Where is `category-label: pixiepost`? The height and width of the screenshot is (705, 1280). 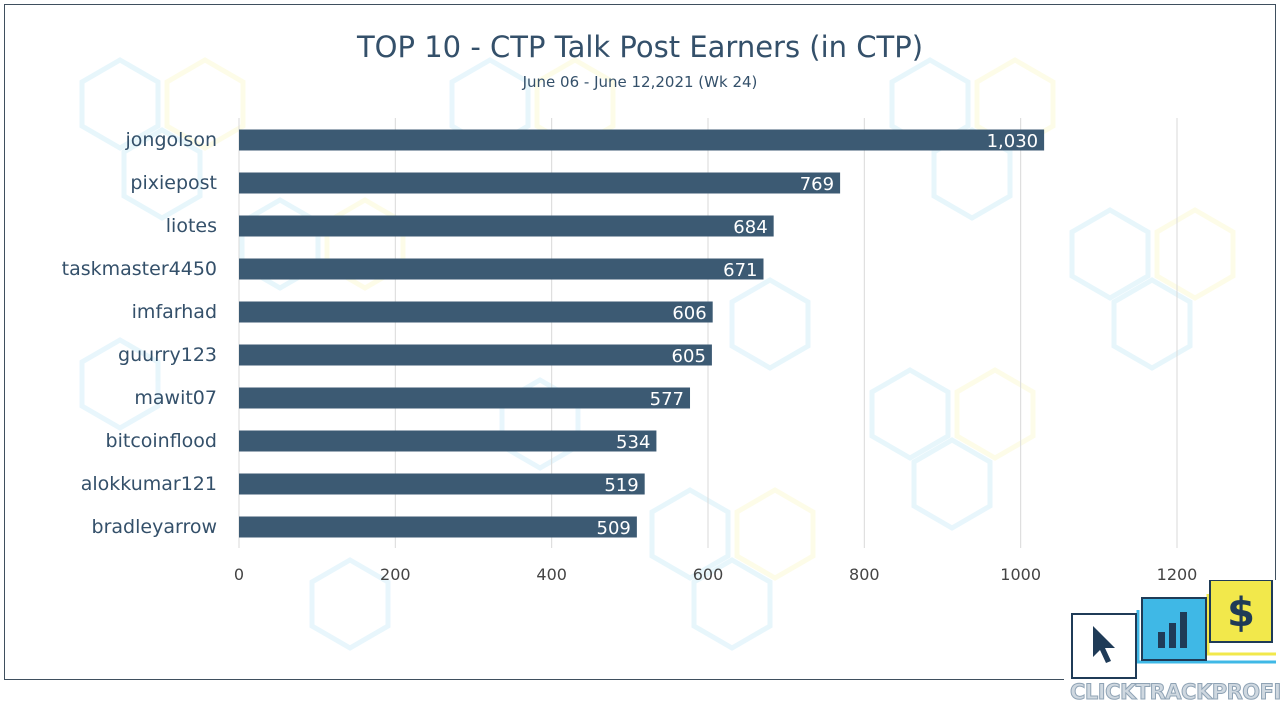
category-label: pixiepost is located at coordinates (173, 183).